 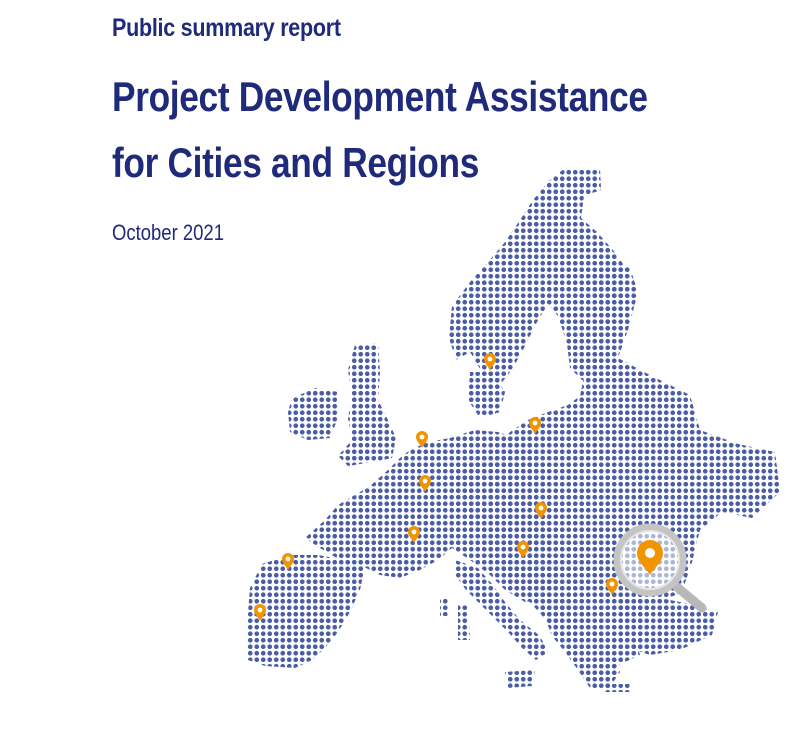 I want to click on sicily-region, so click(x=520, y=679).